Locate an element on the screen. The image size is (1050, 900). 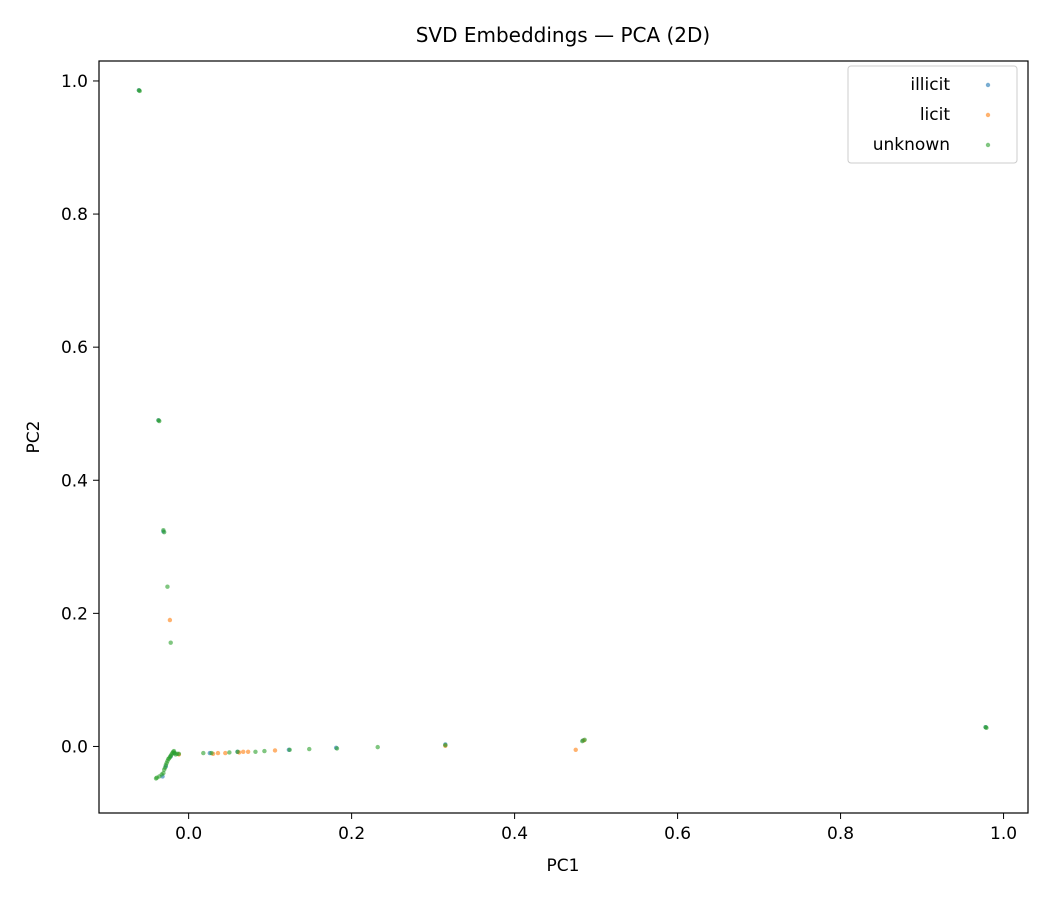
y-tick-label: 0.6 is located at coordinates (74, 348).